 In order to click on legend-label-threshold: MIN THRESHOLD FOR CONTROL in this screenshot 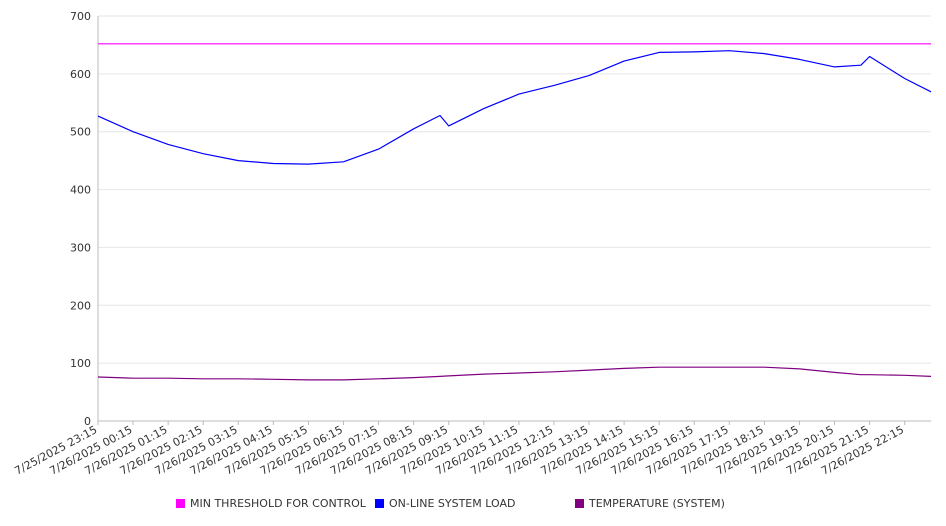, I will do `click(278, 503)`.